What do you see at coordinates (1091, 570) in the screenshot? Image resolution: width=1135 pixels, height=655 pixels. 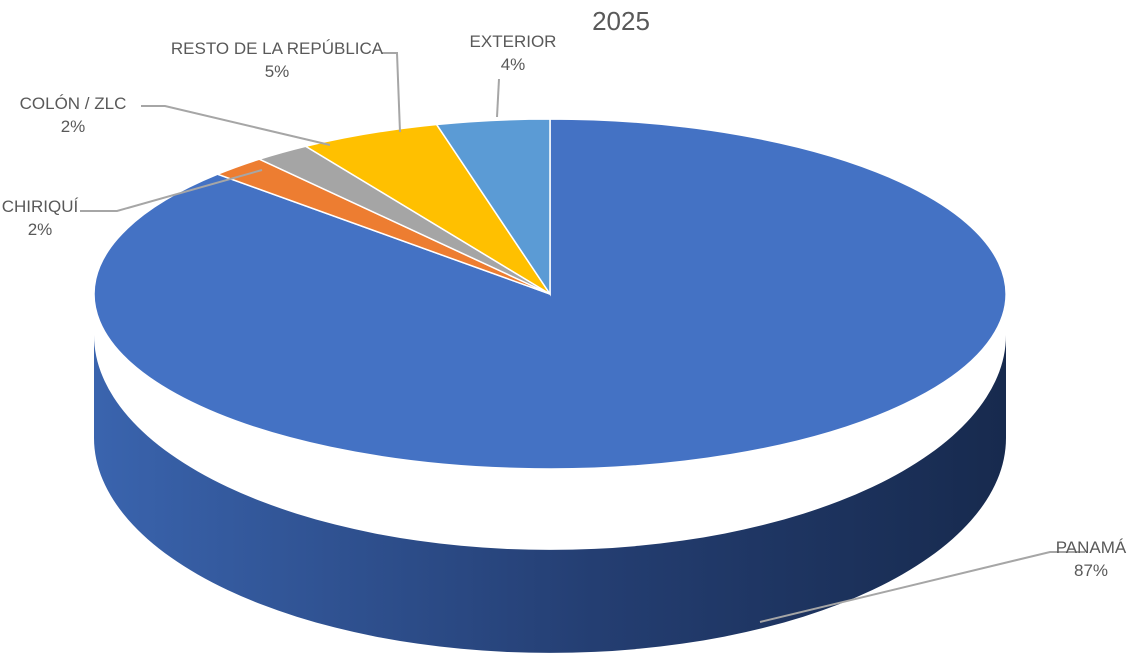 I see `slice-value-panama: 87%` at bounding box center [1091, 570].